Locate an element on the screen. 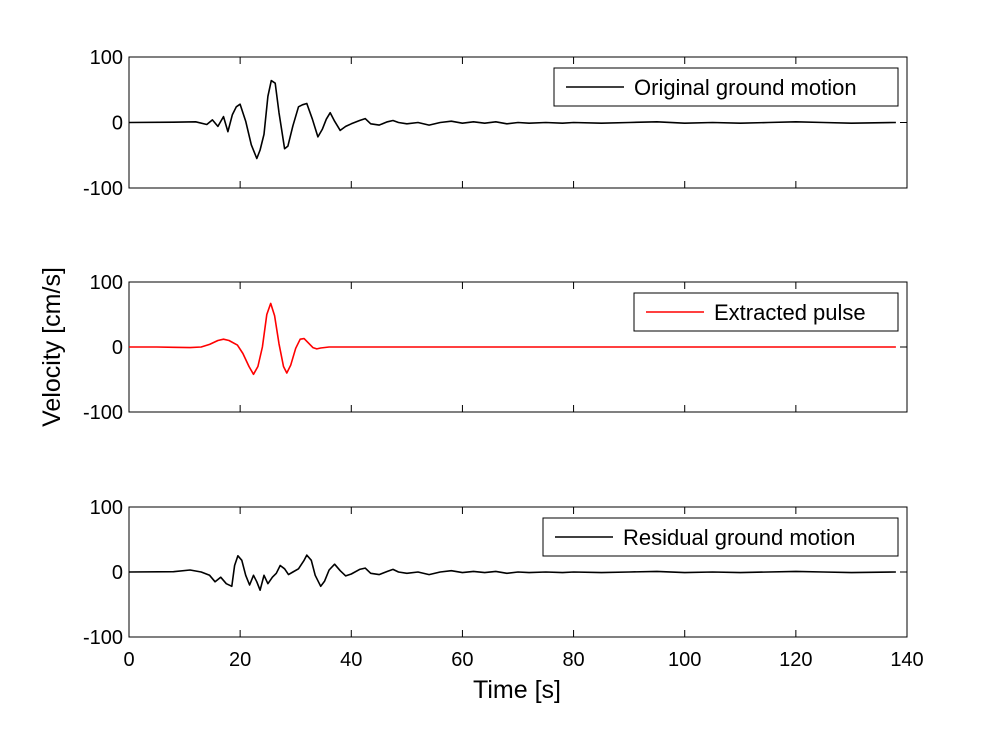 The height and width of the screenshot is (750, 1002). x-tick-label: 120 is located at coordinates (795, 660).